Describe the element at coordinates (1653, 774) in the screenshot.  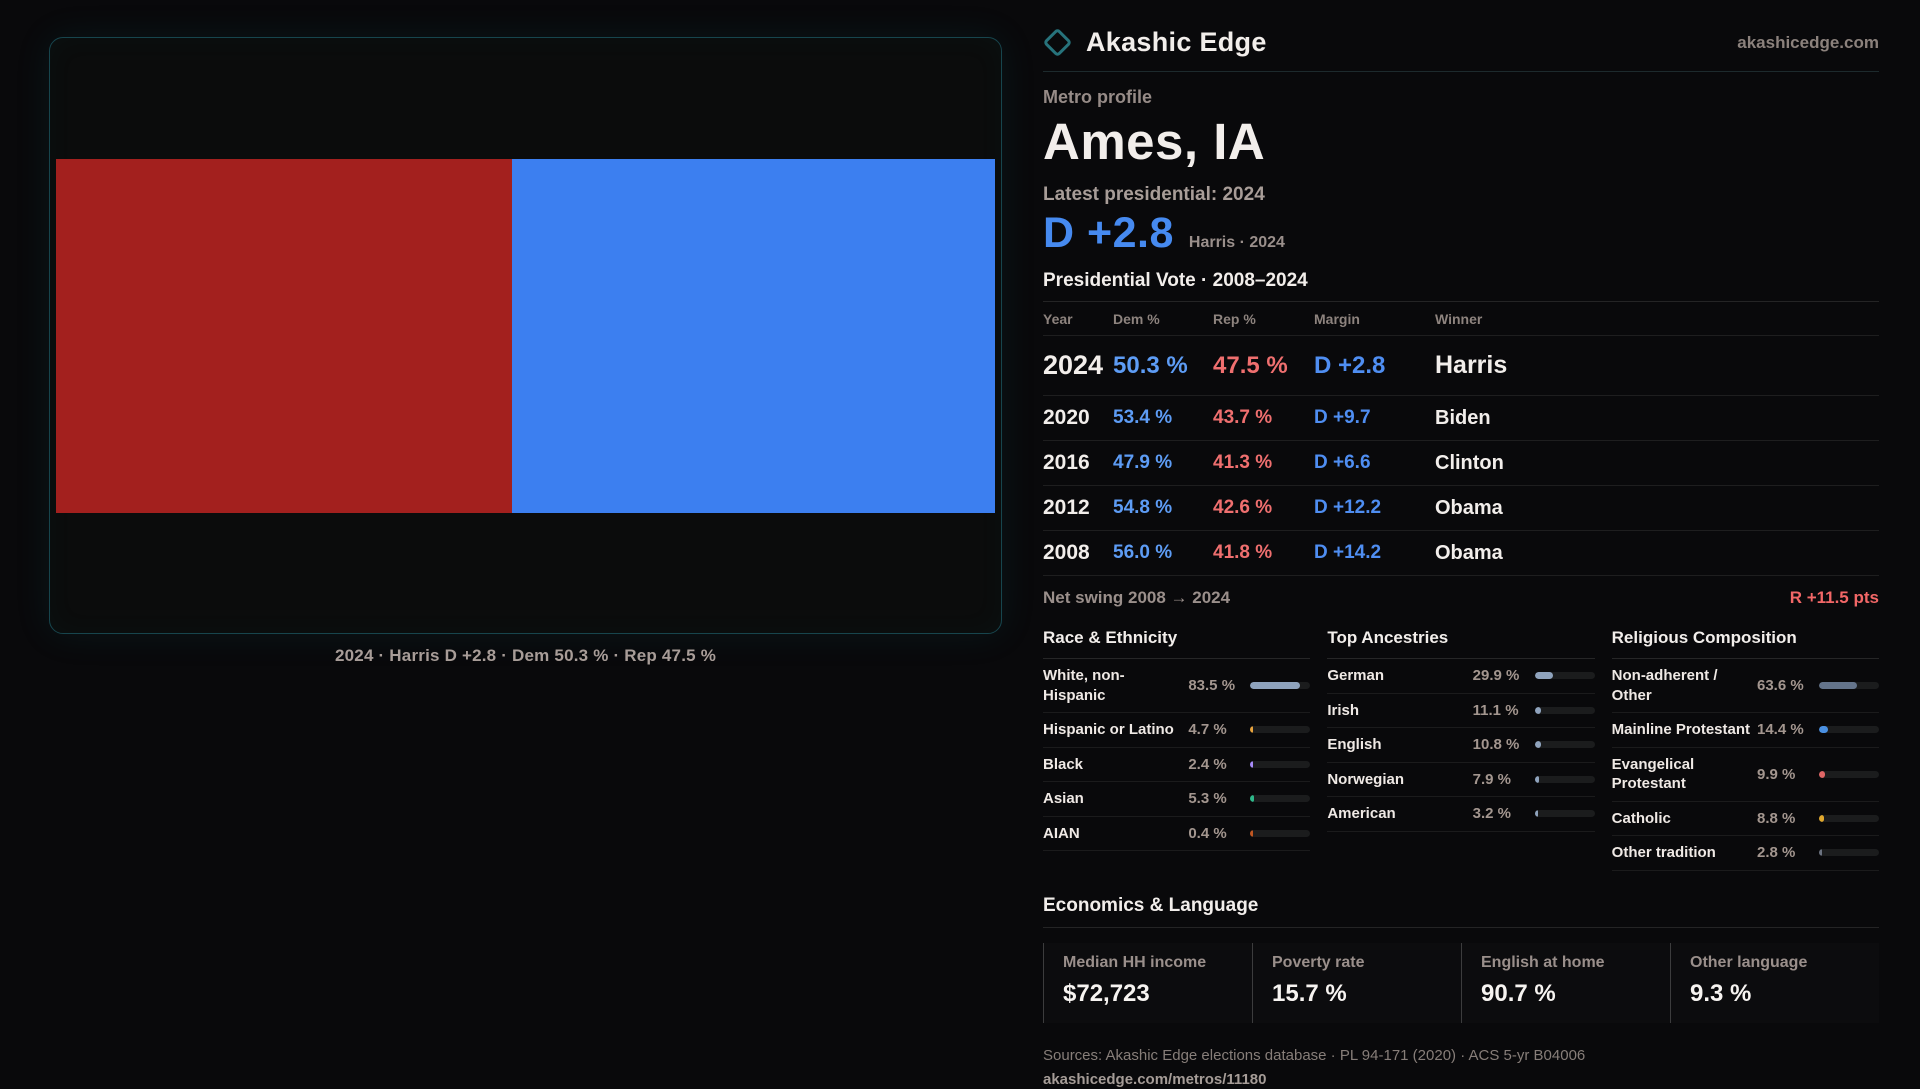
I see `item-label: Evangelical Protestant` at that location.